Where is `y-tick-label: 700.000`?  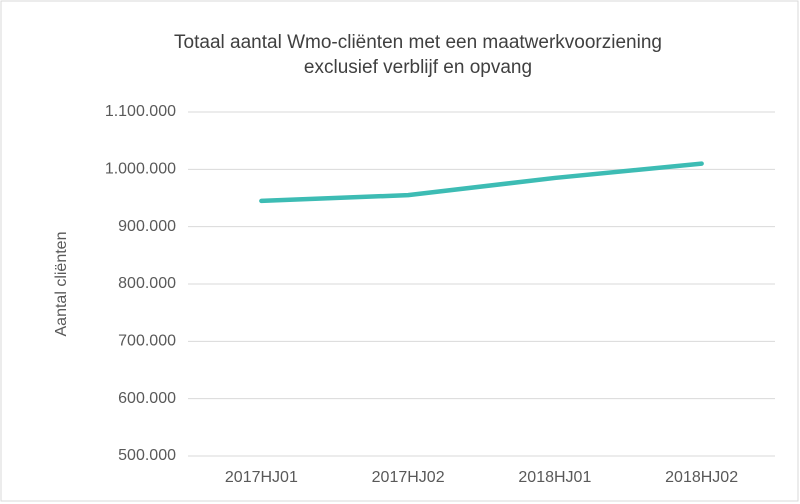 y-tick-label: 700.000 is located at coordinates (147, 341).